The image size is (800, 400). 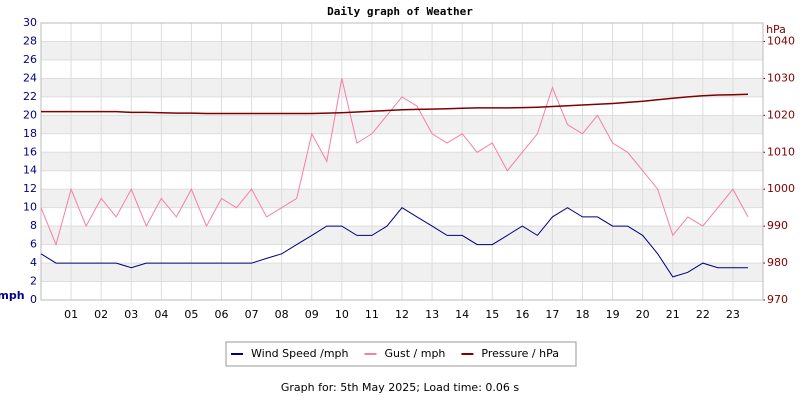 I want to click on y-tick-label: 26, so click(x=30, y=59).